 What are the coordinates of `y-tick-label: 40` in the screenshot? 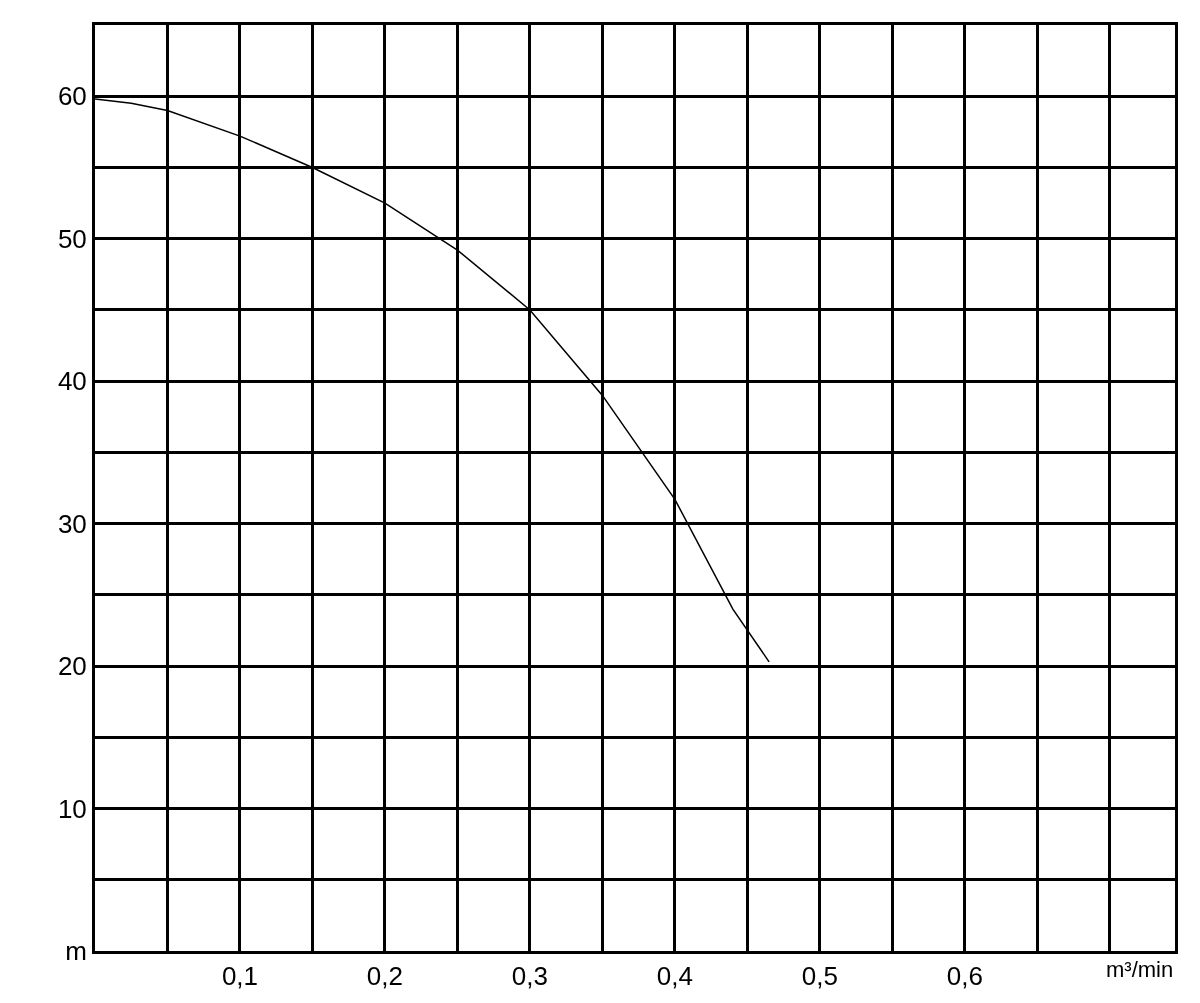 It's located at (72, 381).